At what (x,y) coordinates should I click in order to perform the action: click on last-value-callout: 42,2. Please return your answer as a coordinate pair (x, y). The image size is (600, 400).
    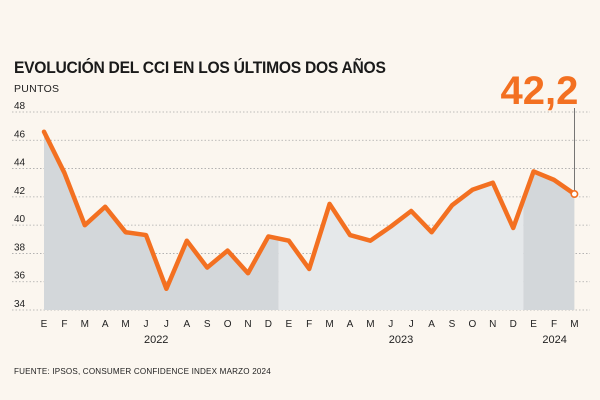
    Looking at the image, I should click on (540, 91).